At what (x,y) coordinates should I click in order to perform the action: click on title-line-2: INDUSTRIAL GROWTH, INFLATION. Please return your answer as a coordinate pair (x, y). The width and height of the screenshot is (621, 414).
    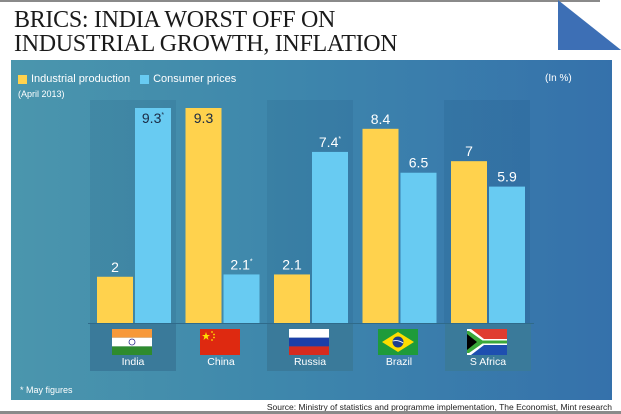
    Looking at the image, I should click on (206, 44).